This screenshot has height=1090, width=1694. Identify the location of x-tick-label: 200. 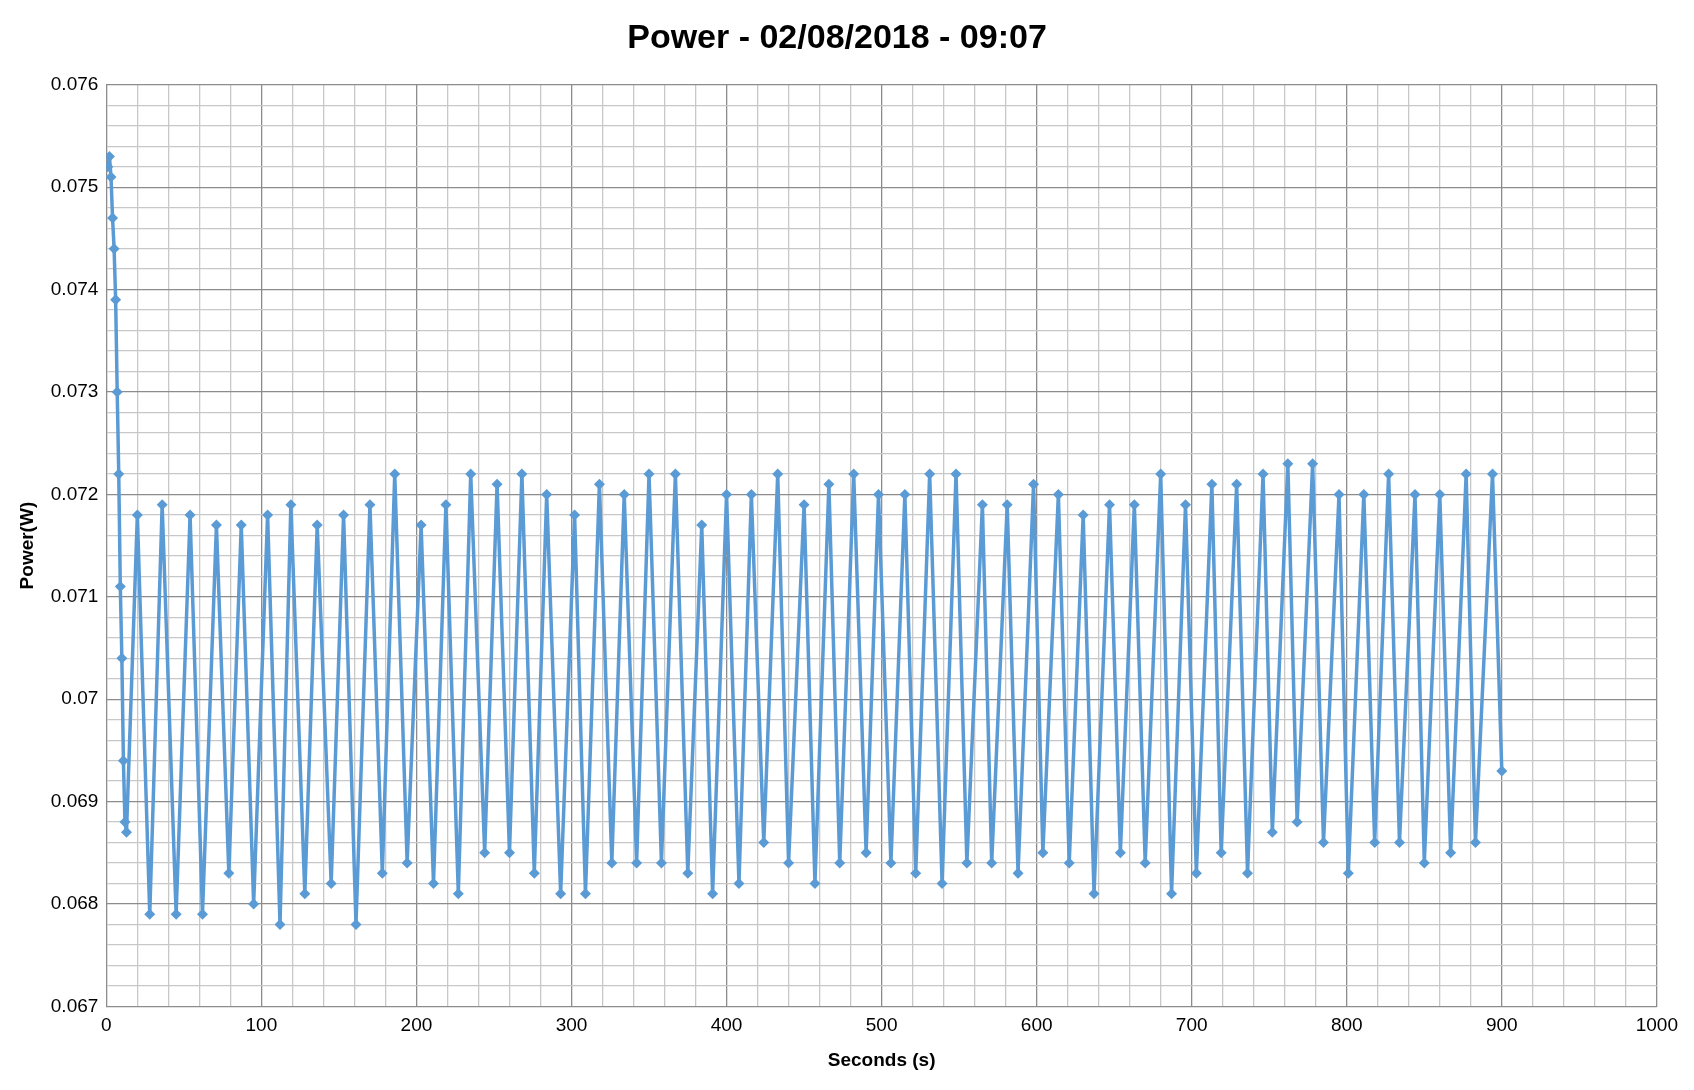
(416, 1025).